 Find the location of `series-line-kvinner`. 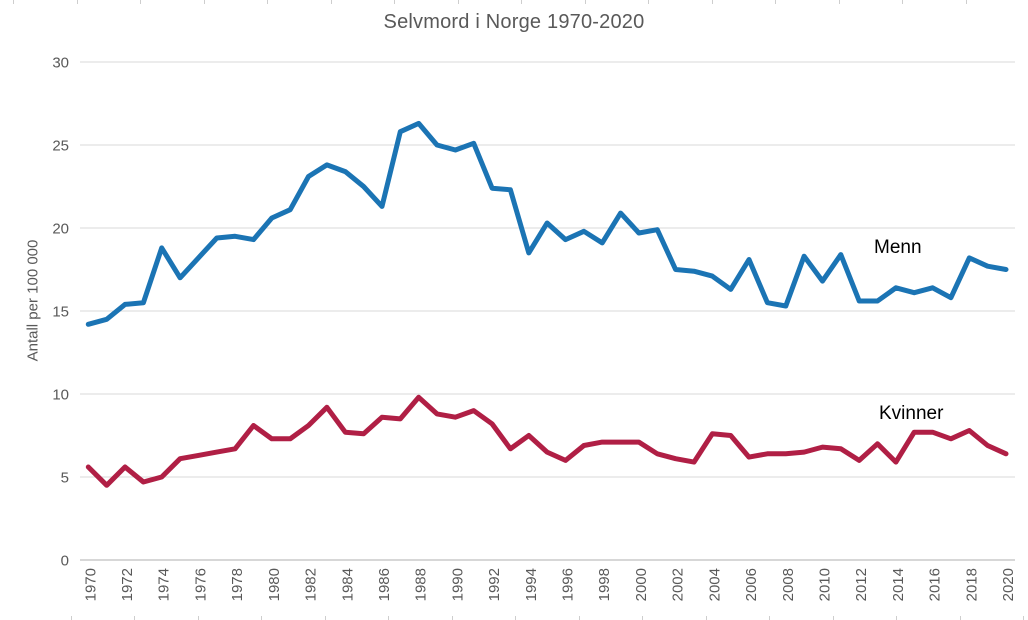

series-line-kvinner is located at coordinates (547, 441).